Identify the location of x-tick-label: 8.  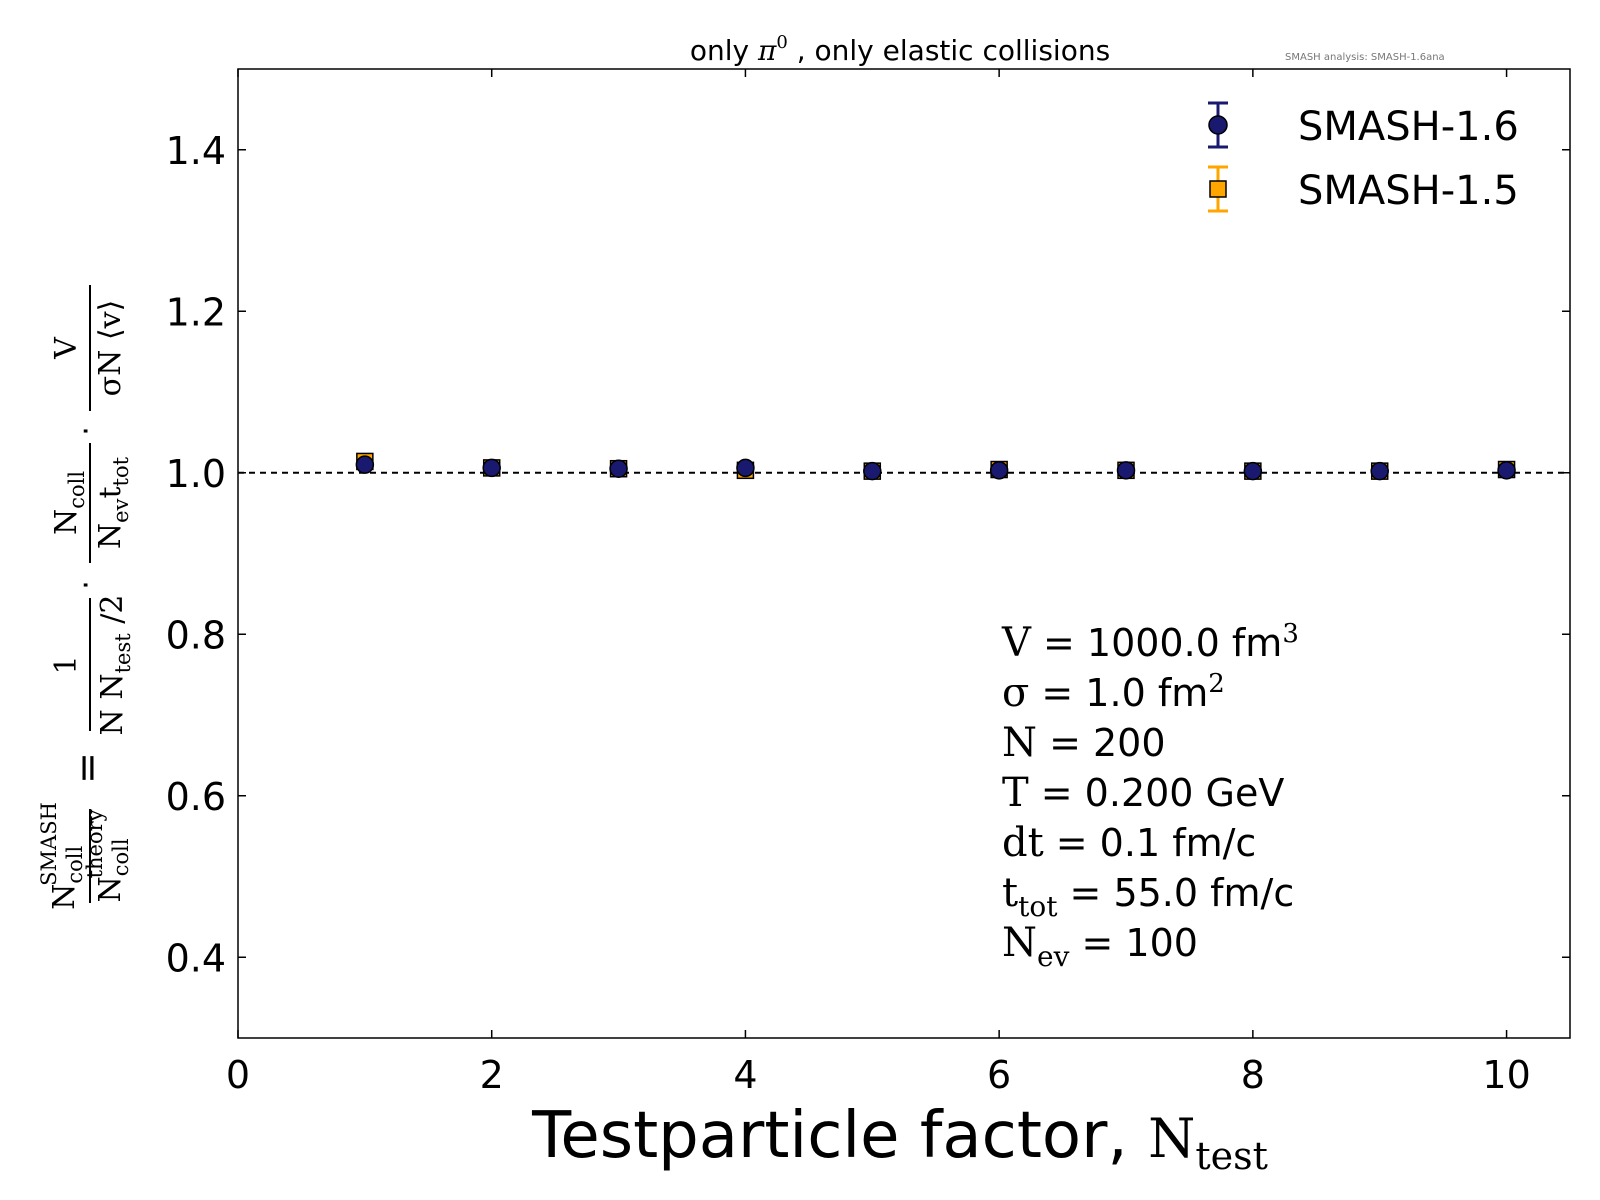
(1253, 1075).